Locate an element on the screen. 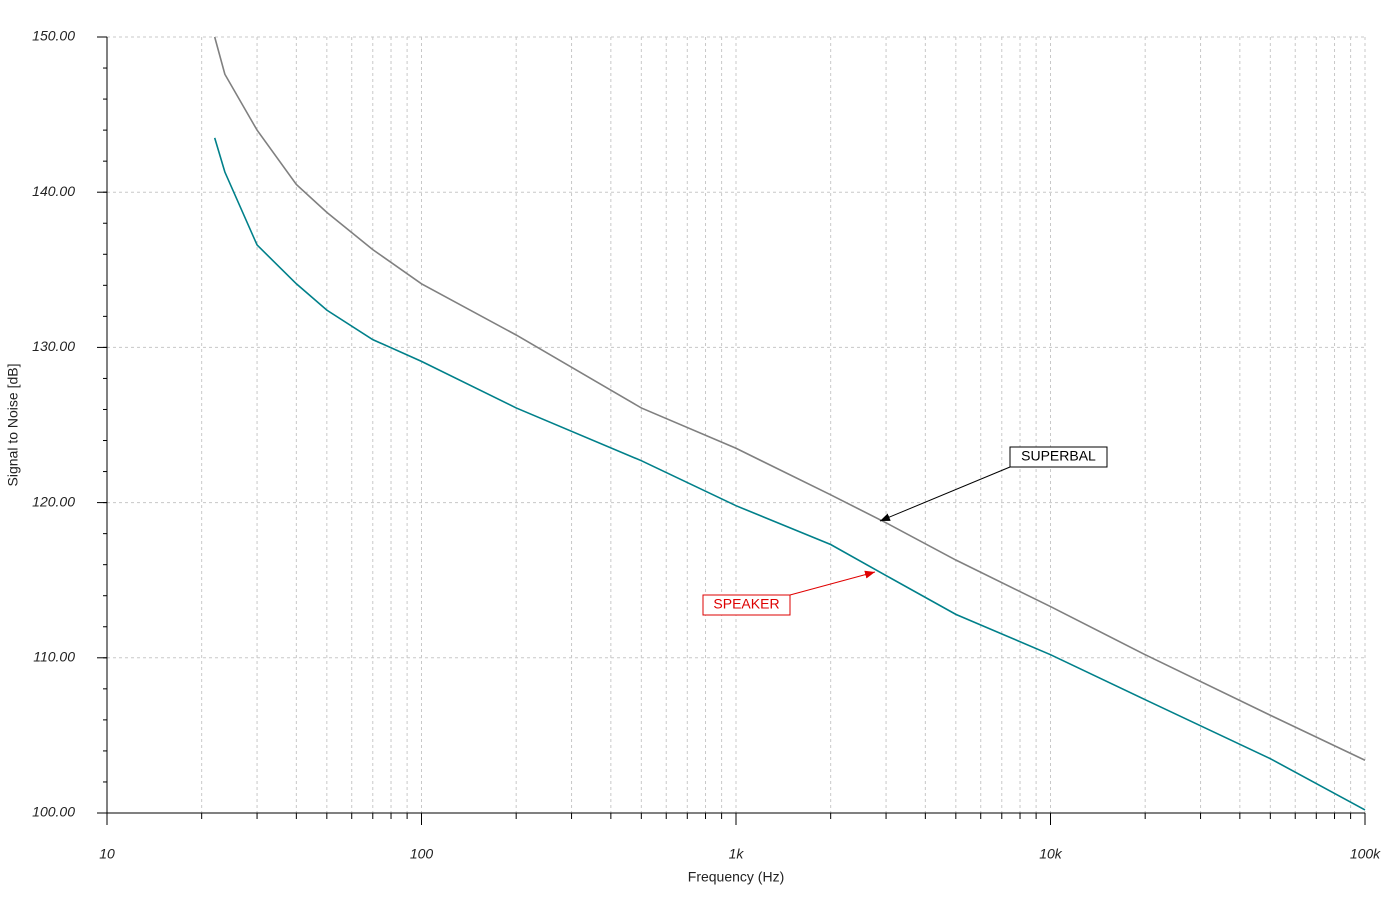 This screenshot has width=1393, height=897. y-tick-label: 120.00 is located at coordinates (53, 501).